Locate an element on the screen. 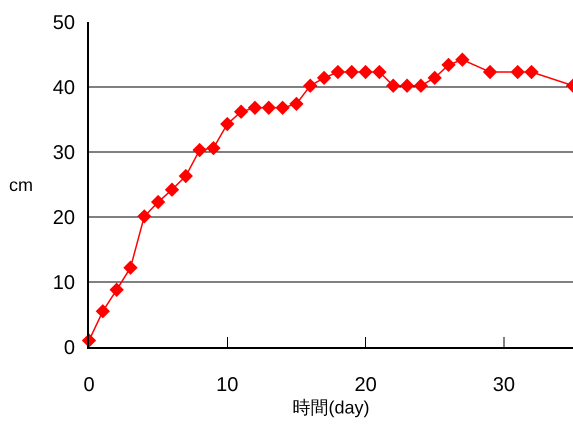  y-tick-label: 0 is located at coordinates (69, 348).